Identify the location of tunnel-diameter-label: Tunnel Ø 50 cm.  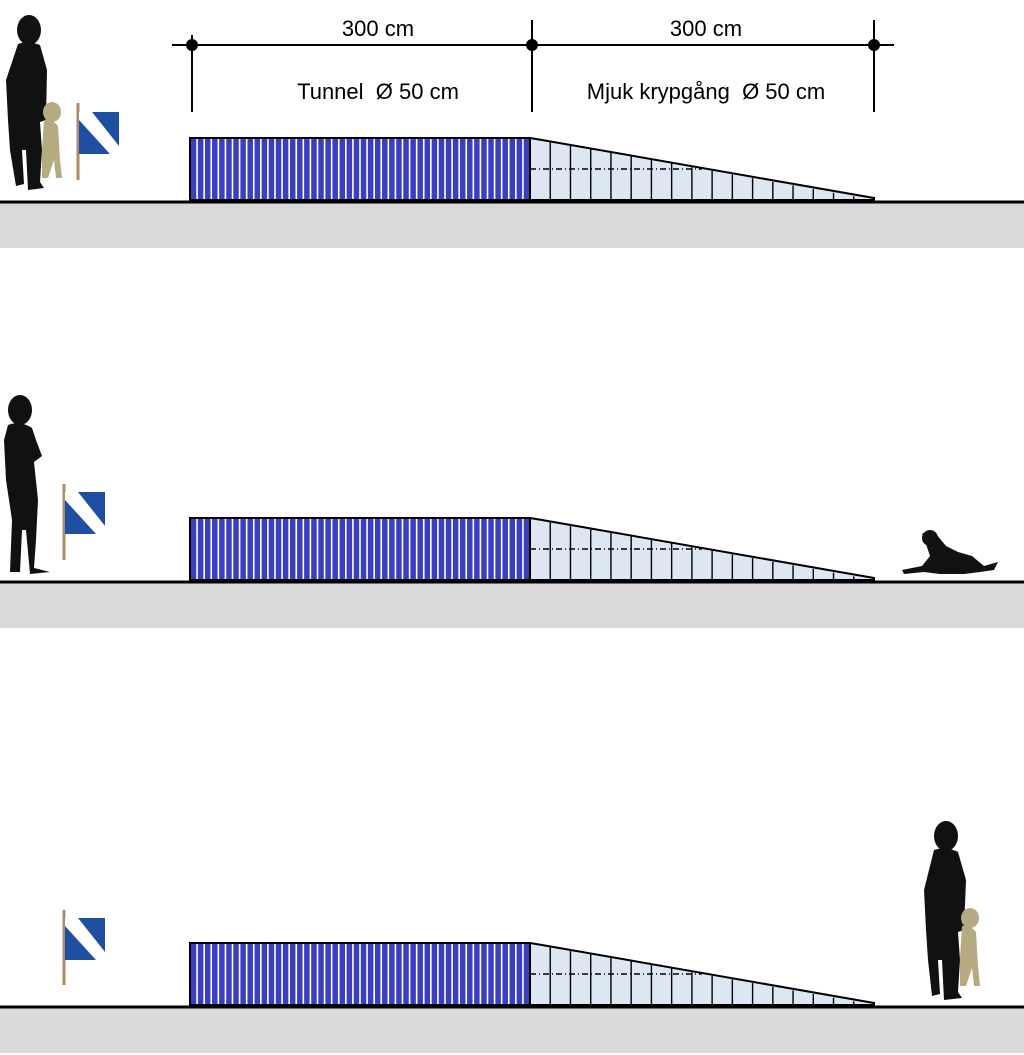
(378, 91).